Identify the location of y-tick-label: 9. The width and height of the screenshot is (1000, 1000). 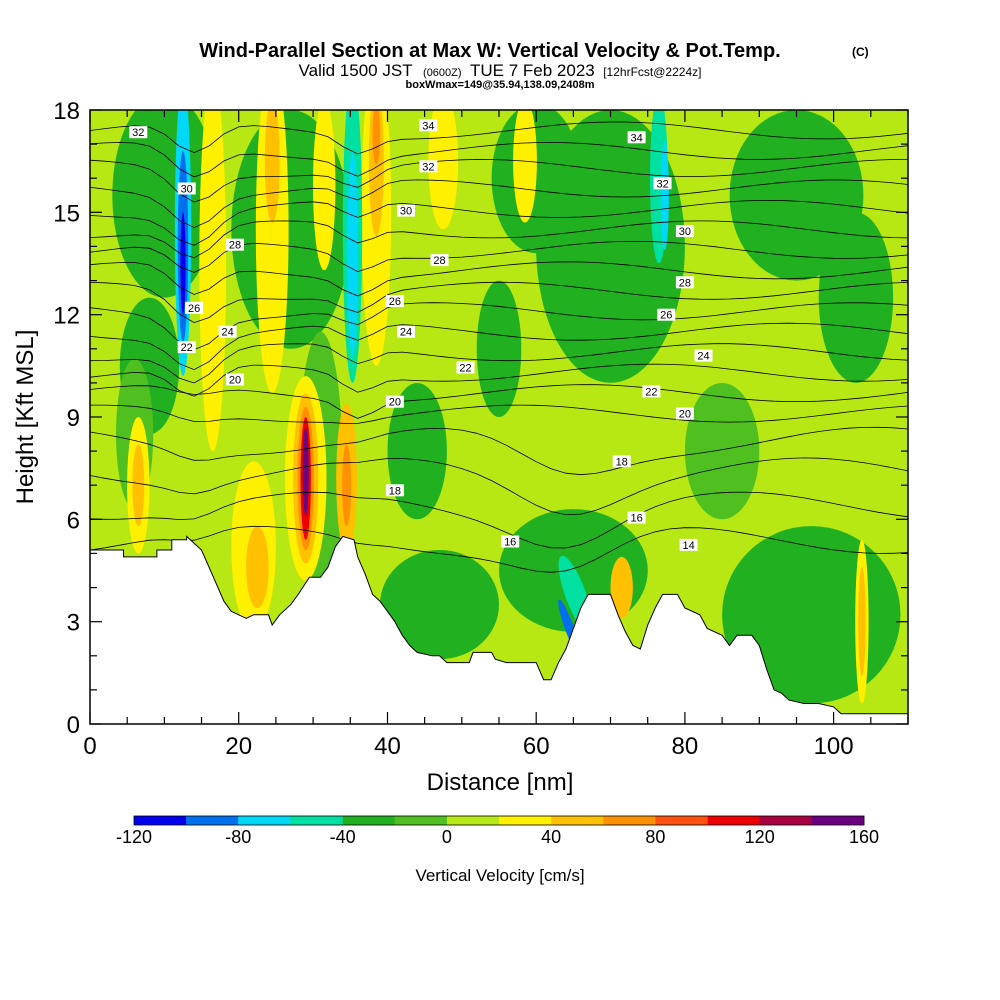
(73, 418).